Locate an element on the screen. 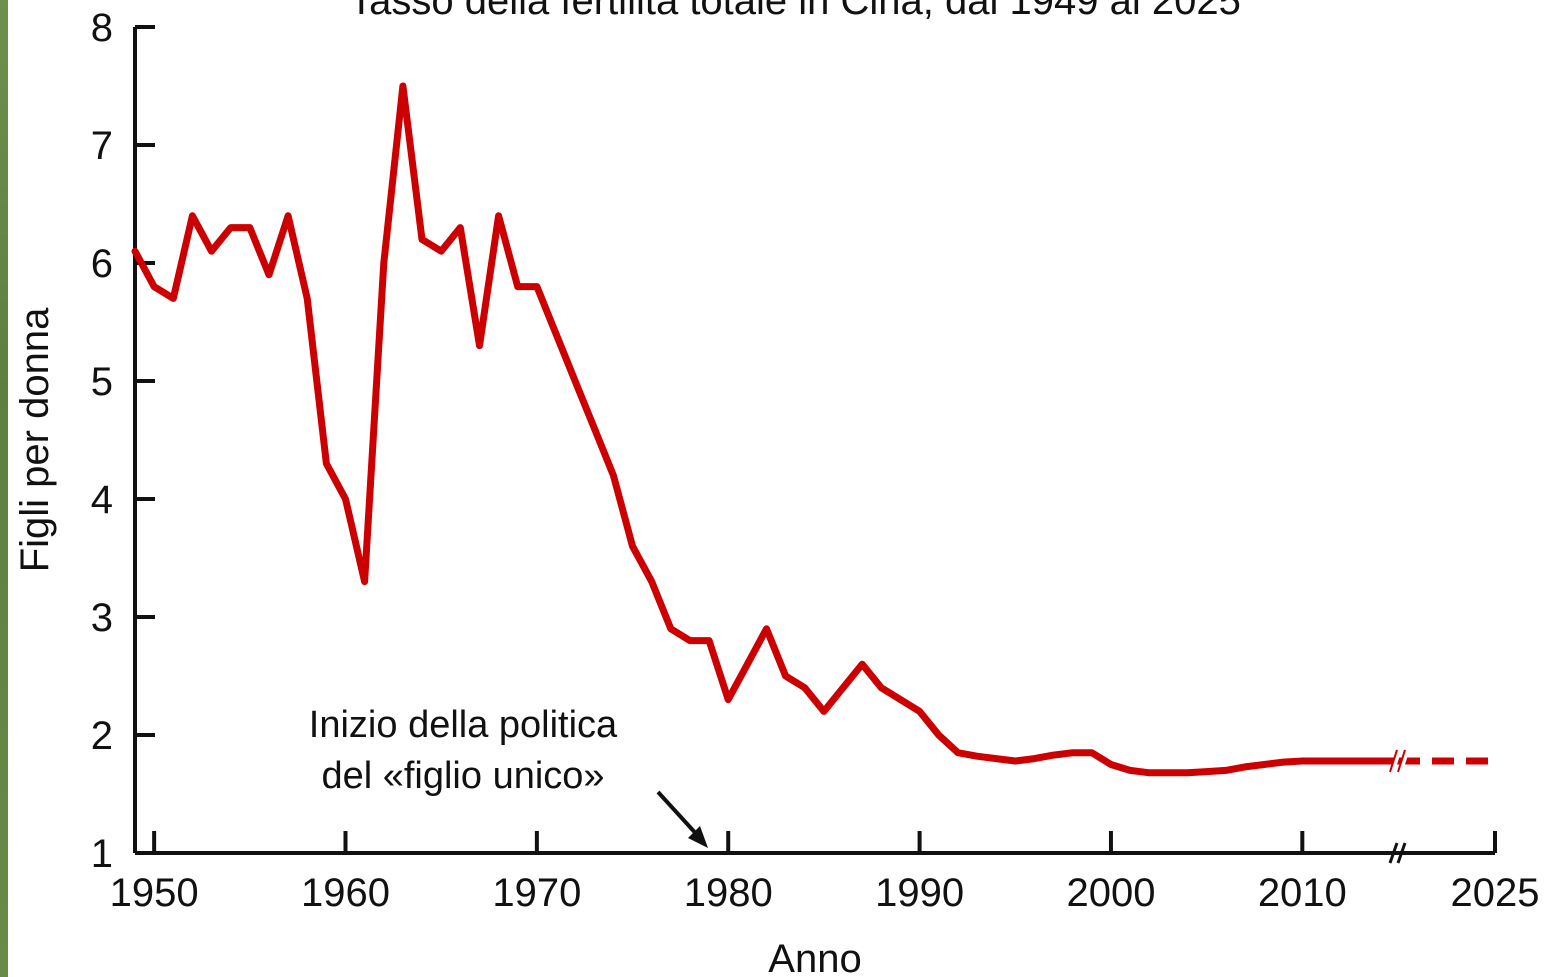 The image size is (1553, 977). x-tick-label-2000: 2000 is located at coordinates (1110, 893).